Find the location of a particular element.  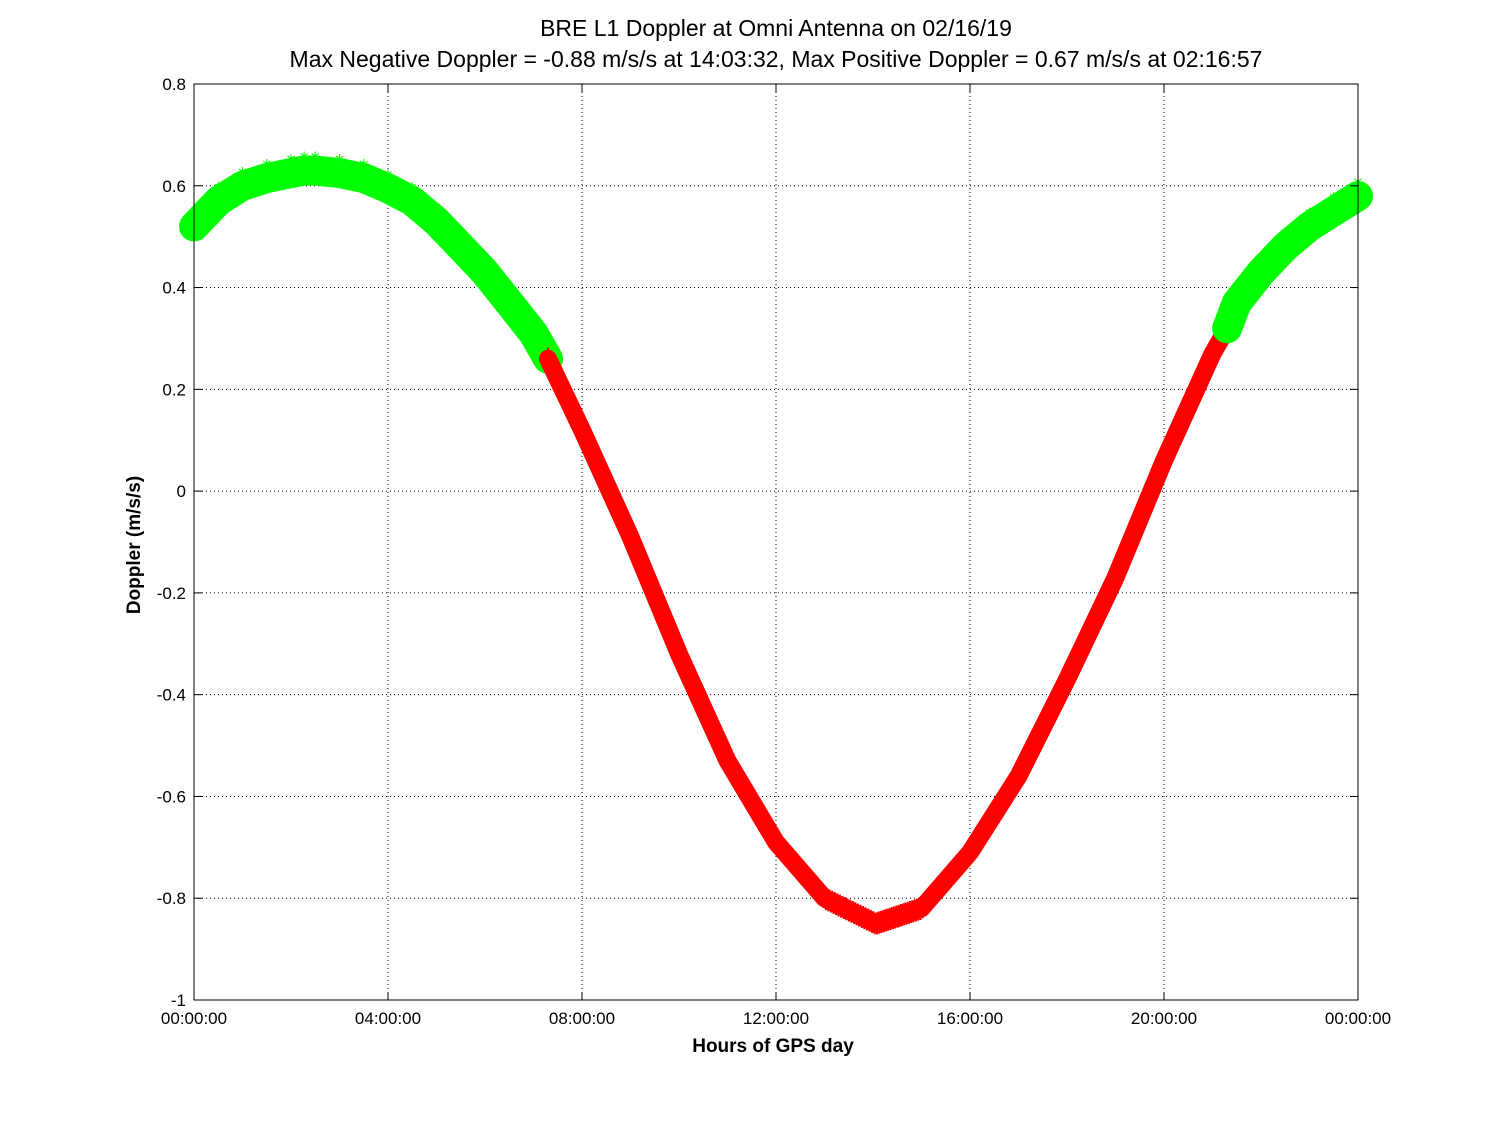

series-2: ********************* is located at coordinates (1292, 262).